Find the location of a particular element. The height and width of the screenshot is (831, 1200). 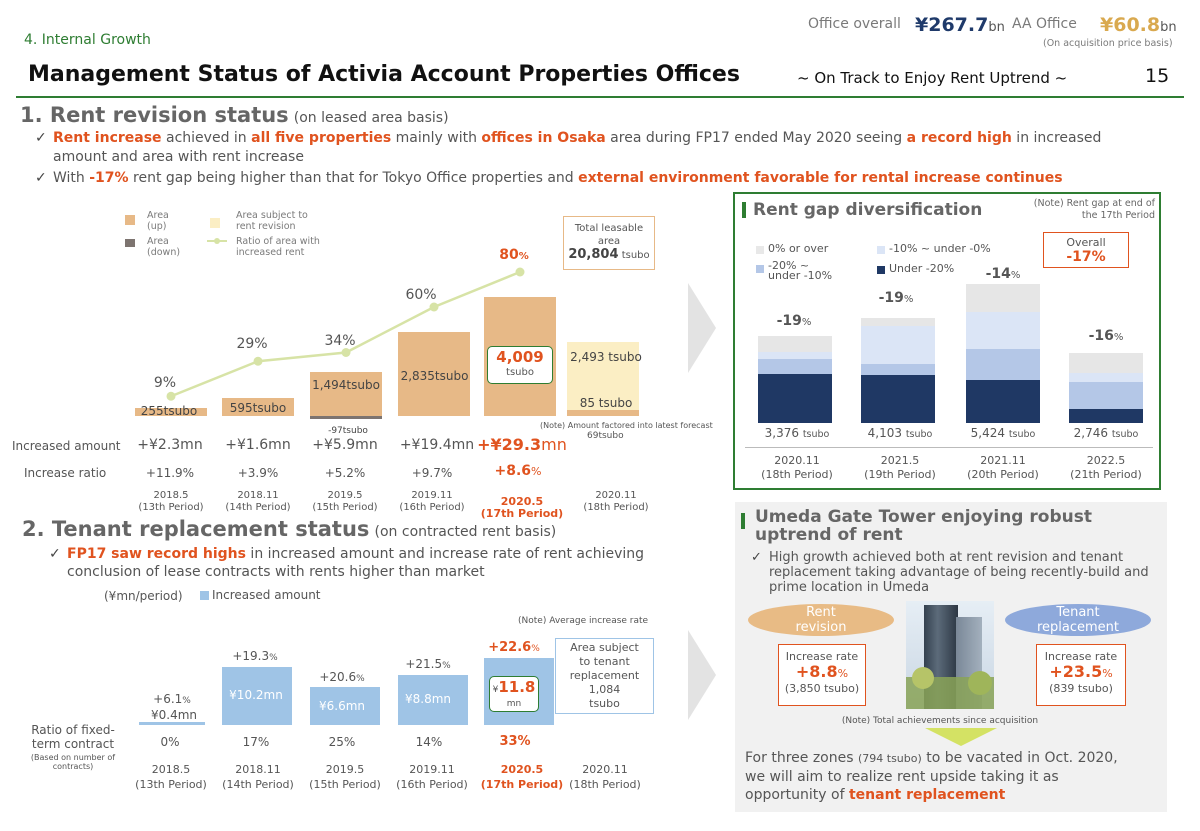

bar-label-subject: 2,493 tsubo is located at coordinates (606, 357).